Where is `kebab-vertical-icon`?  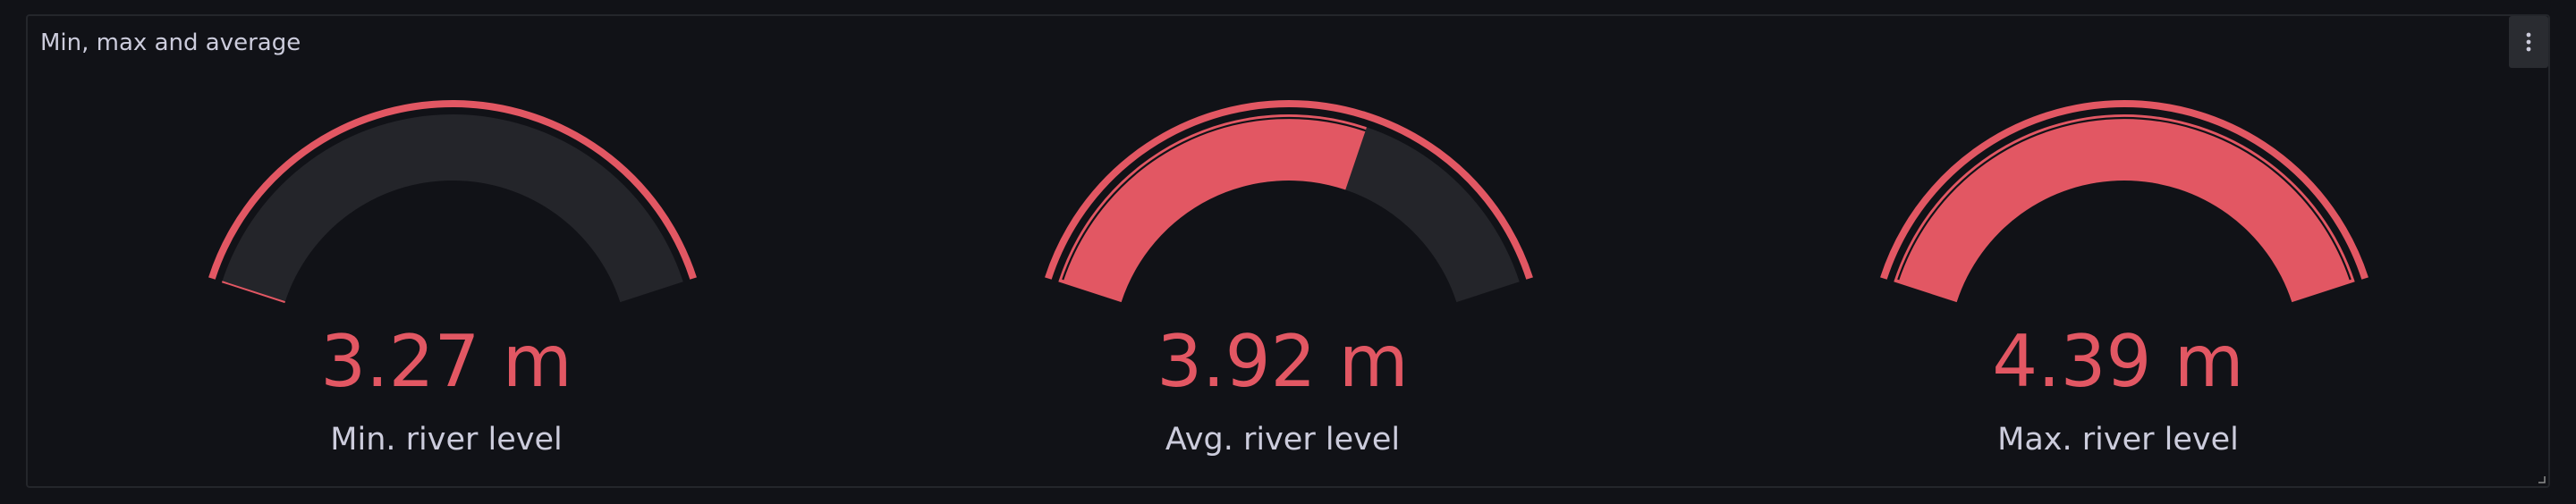 kebab-vertical-icon is located at coordinates (2528, 42).